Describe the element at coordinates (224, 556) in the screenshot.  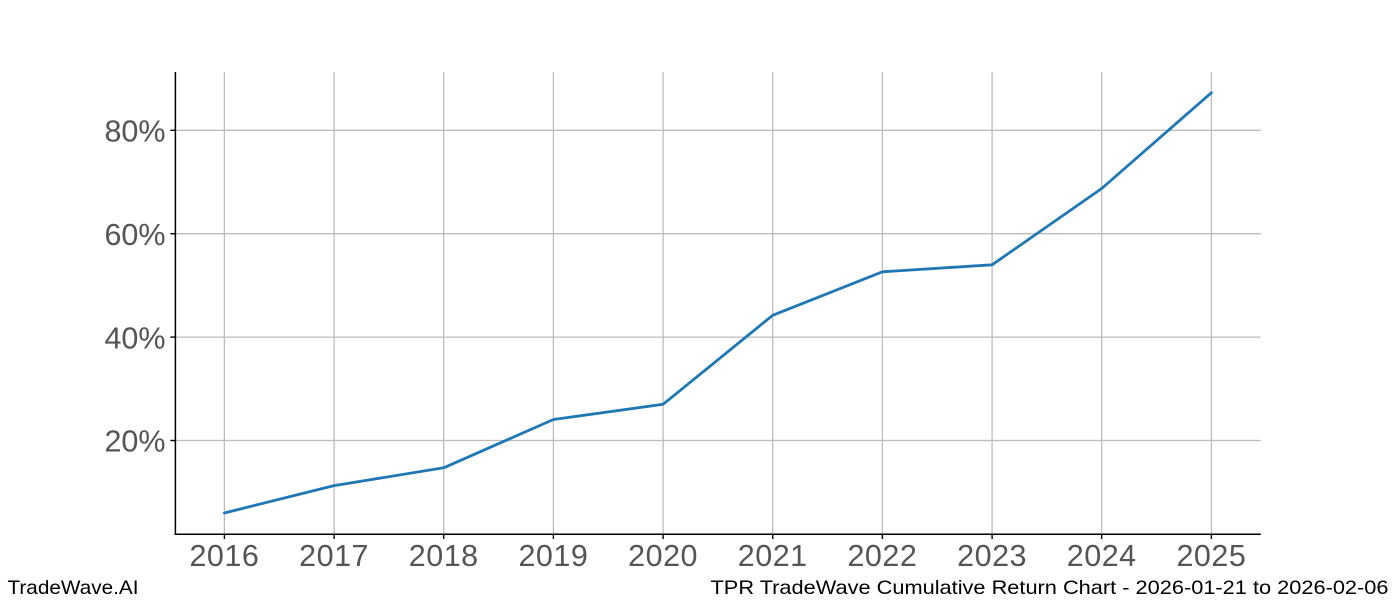
I see `svg-text: 2016` at that location.